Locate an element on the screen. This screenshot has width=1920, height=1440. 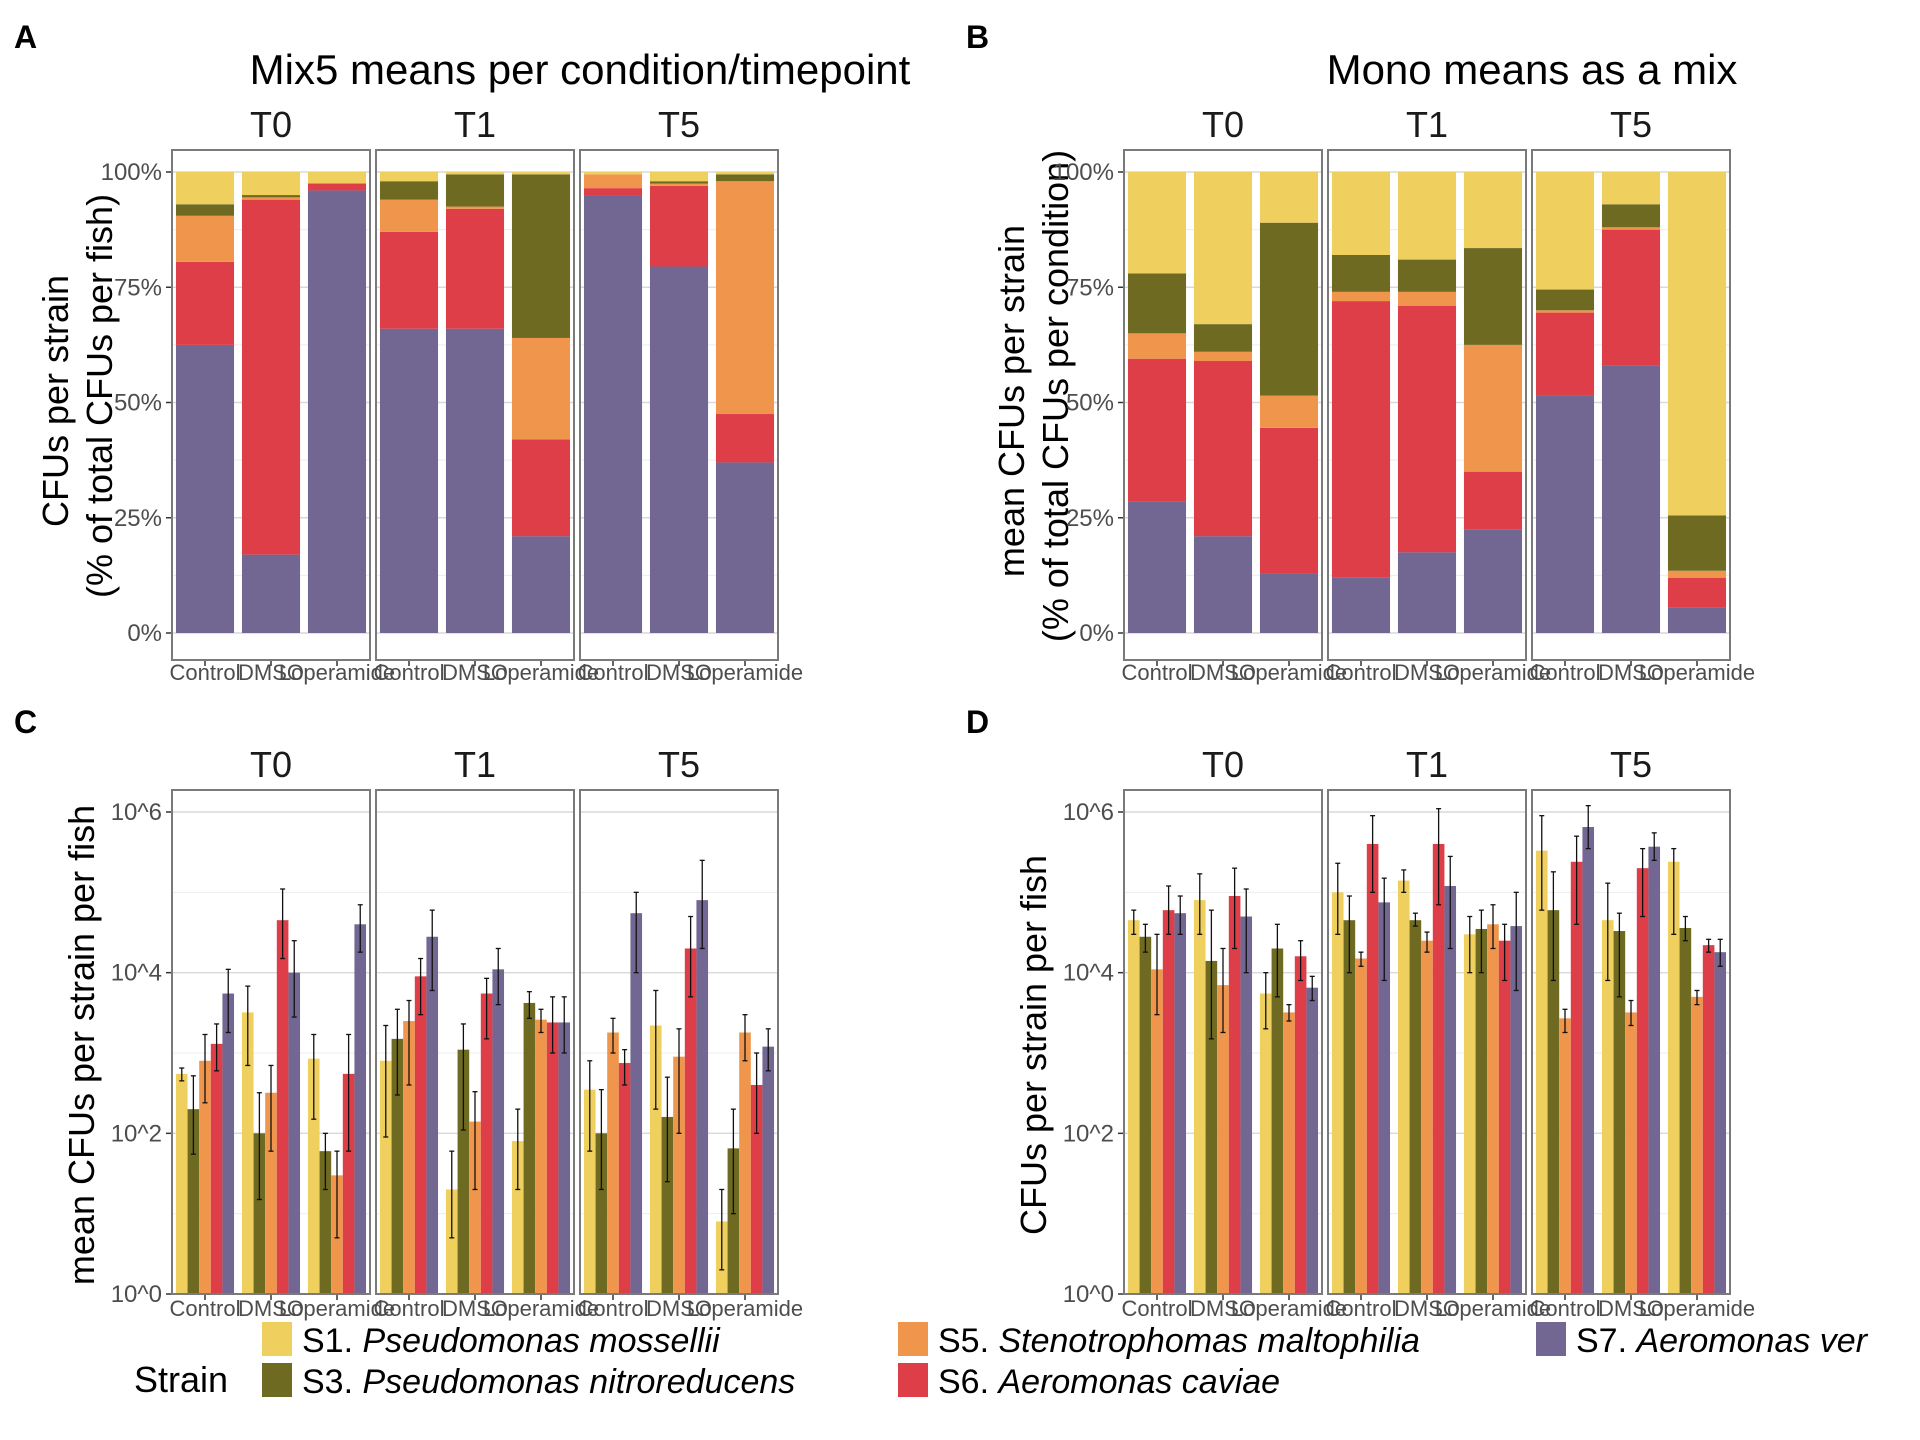
legend-prefix: S5. is located at coordinates (968, 1341).